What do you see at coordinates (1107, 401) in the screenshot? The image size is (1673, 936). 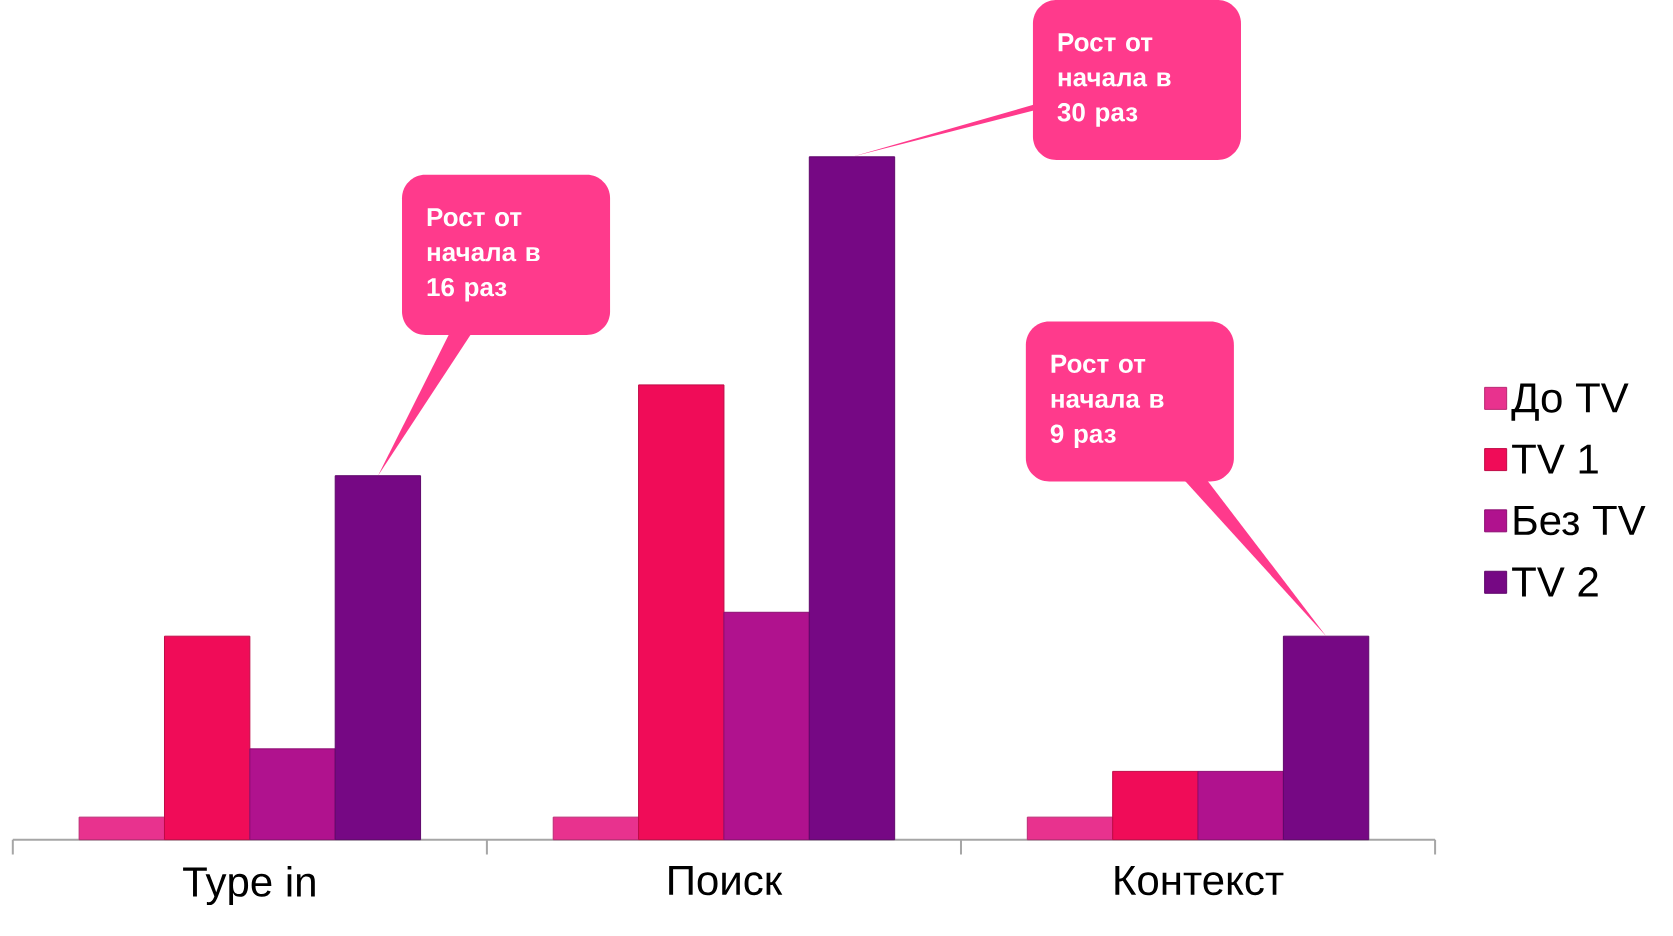 I see `annotation: Рост от начала в 9 раз` at bounding box center [1107, 401].